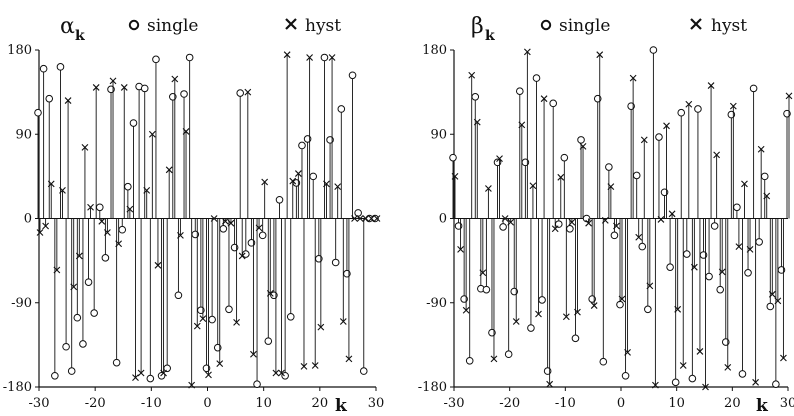 This screenshot has width=794, height=416. I want to click on alpha-y-tick-label: -90, so click(21, 303).